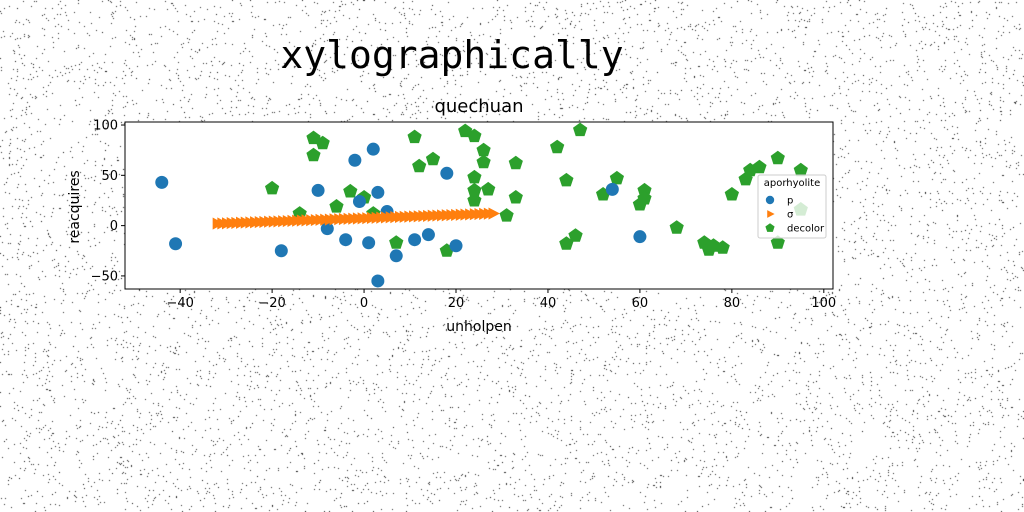 This screenshot has width=1024, height=512. Describe the element at coordinates (105, 126) in the screenshot. I see `y-tick-label: 100` at that location.